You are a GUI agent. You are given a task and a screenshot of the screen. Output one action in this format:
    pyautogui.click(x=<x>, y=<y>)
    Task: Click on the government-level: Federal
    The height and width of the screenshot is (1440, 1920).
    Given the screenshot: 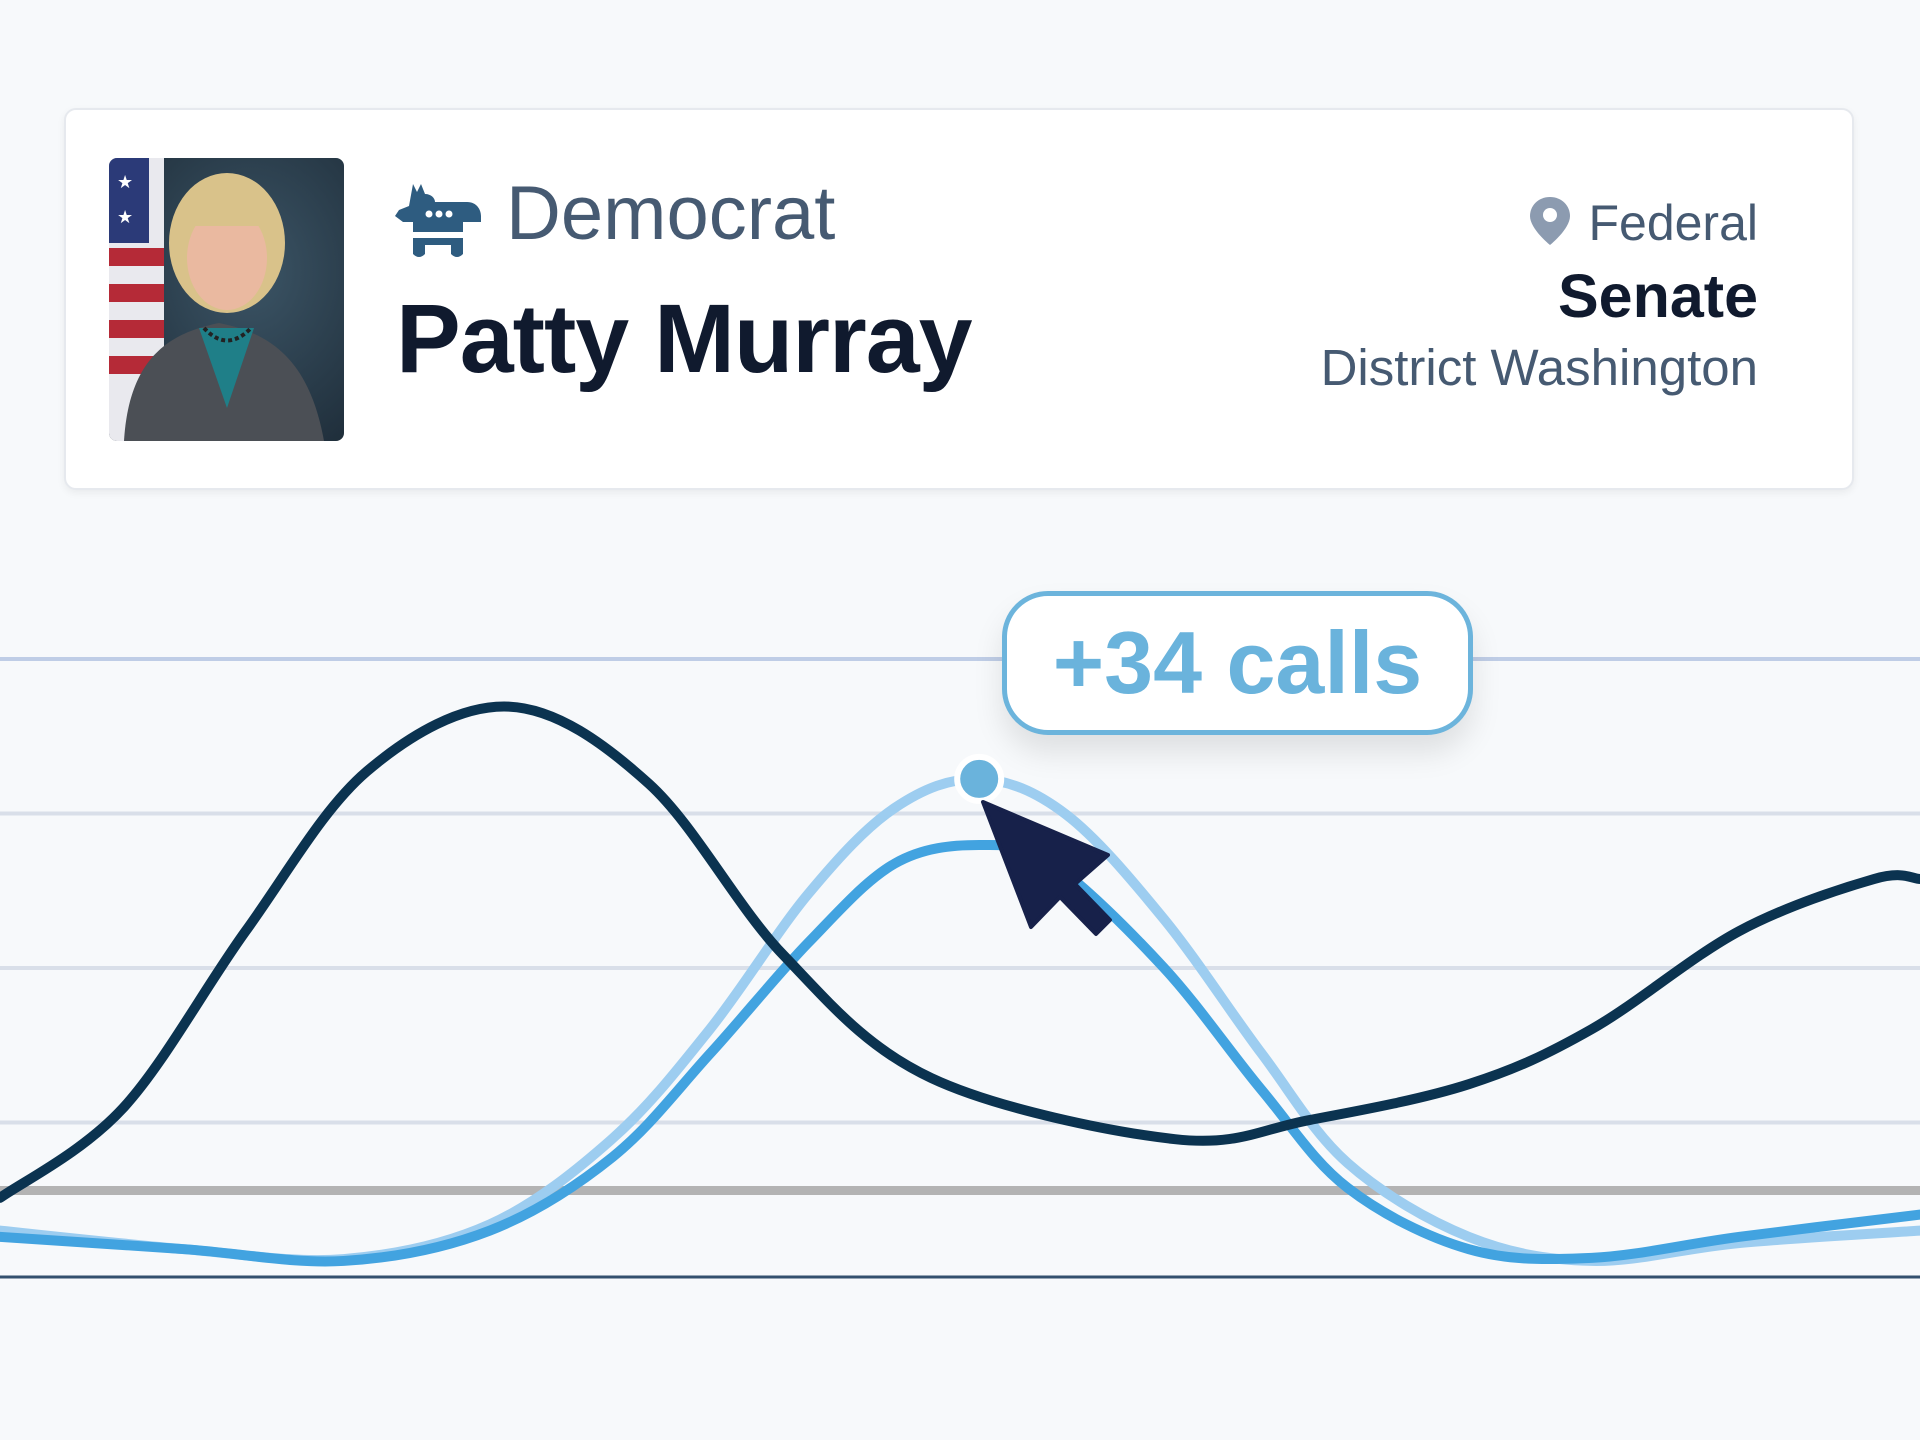 What is the action you would take?
    pyautogui.click(x=1673, y=223)
    